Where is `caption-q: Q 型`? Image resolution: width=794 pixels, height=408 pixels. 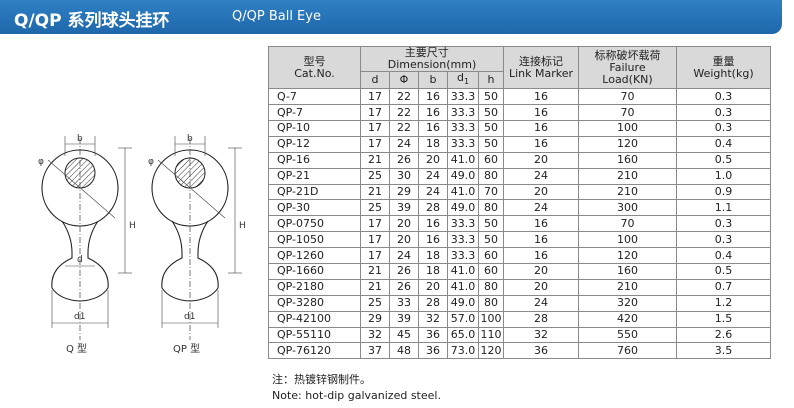
caption-q: Q 型 is located at coordinates (76, 348).